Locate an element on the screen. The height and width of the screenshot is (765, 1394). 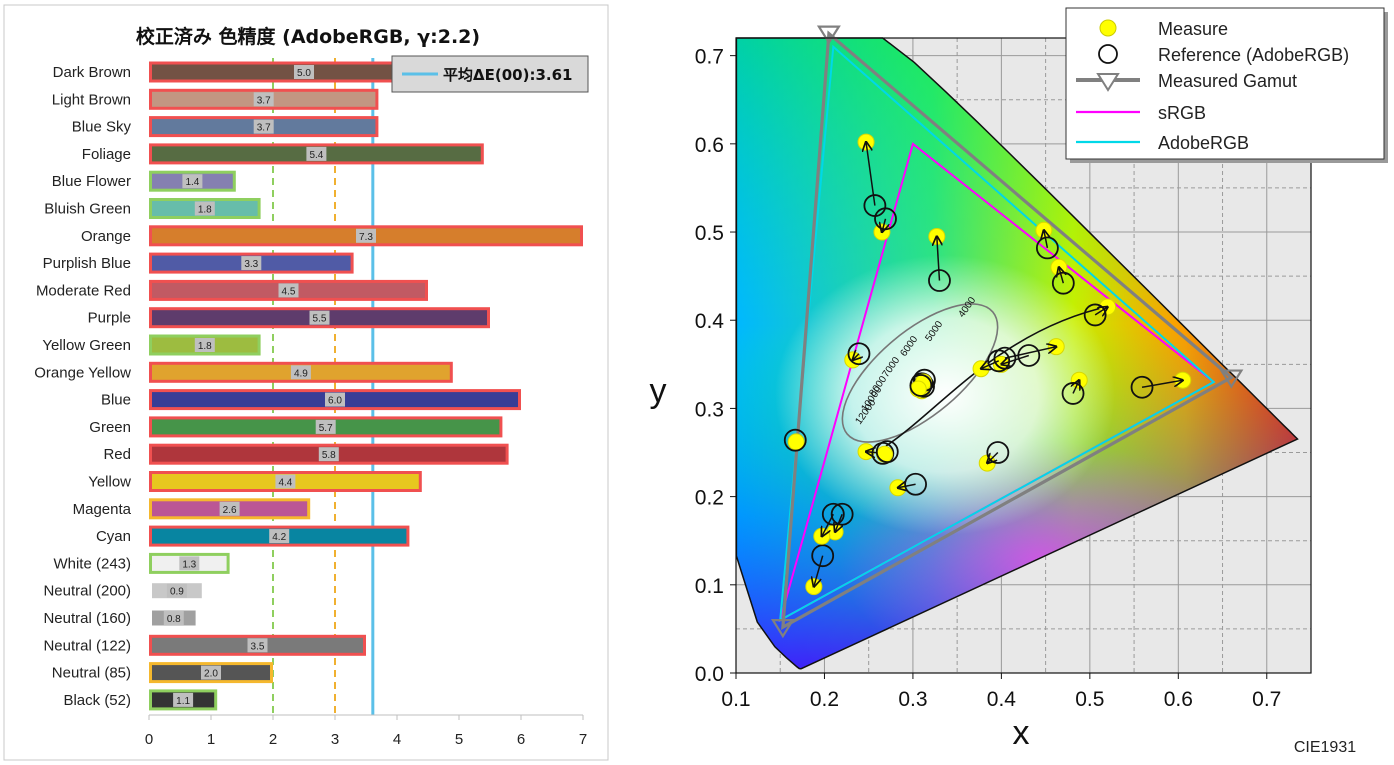
bar-data-label-21: 3.5 is located at coordinates (258, 646).